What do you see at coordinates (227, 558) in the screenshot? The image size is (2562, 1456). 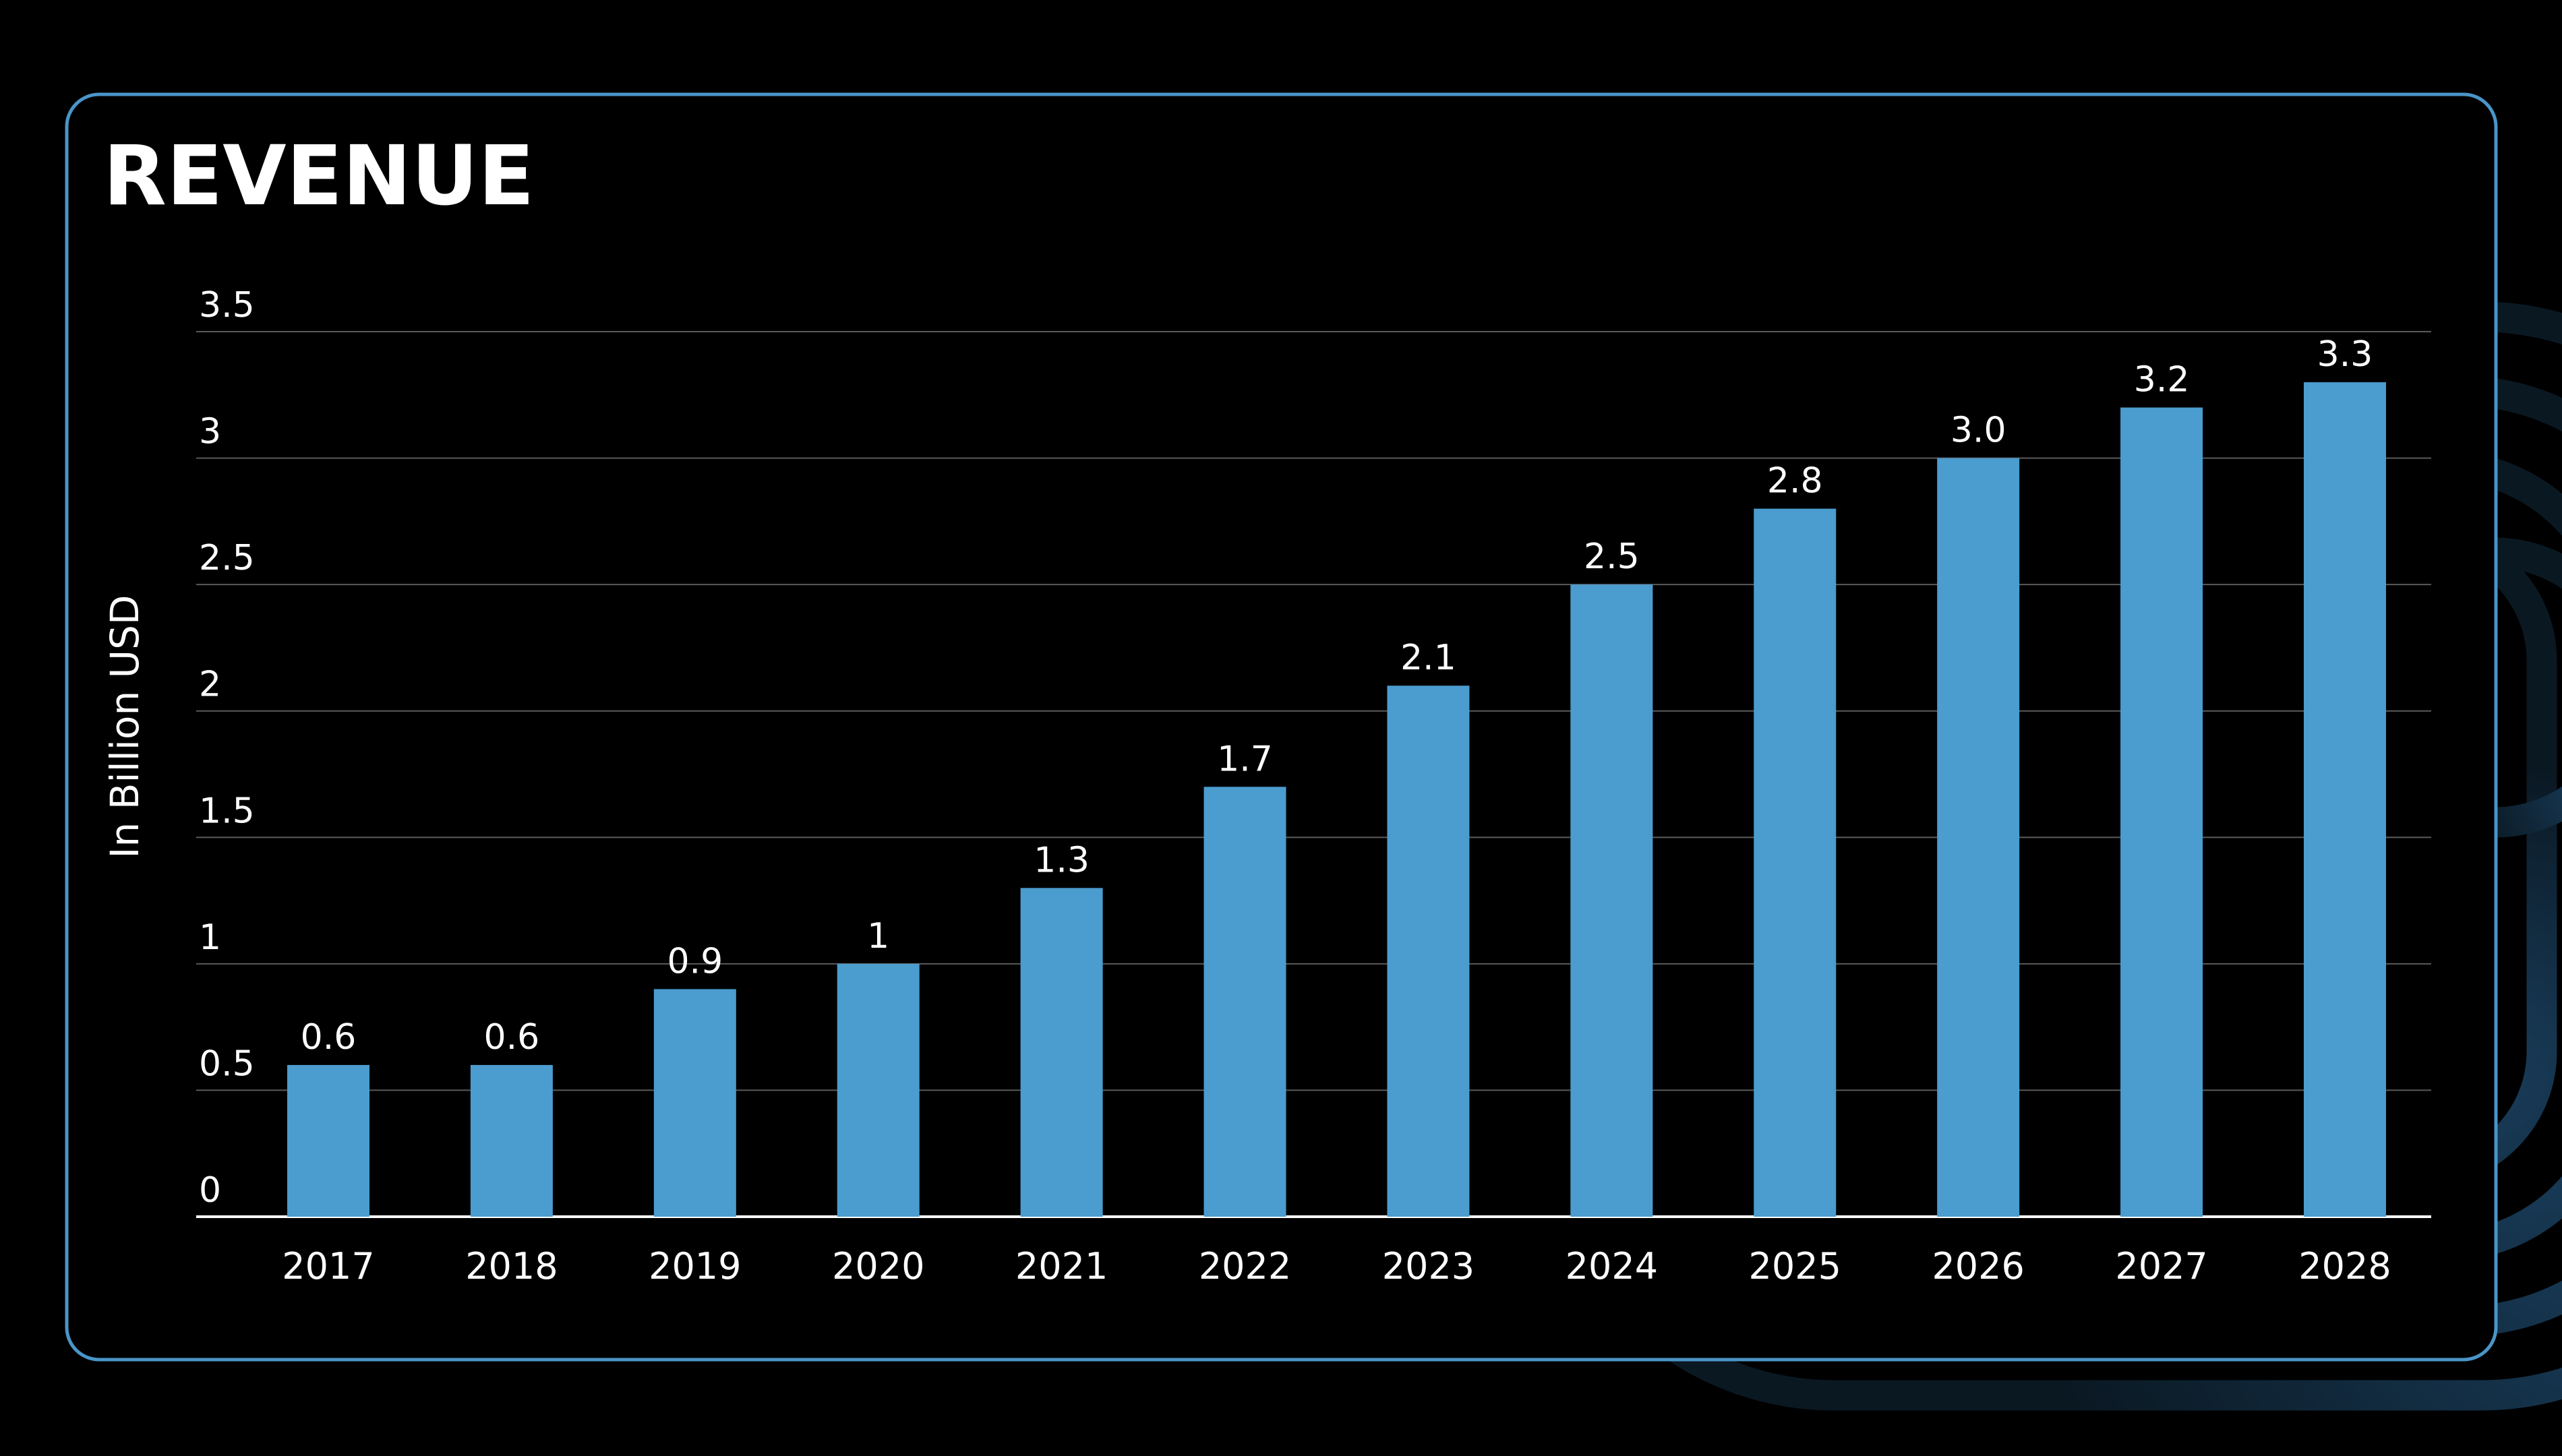 I see `y-tick-label: 2.5` at bounding box center [227, 558].